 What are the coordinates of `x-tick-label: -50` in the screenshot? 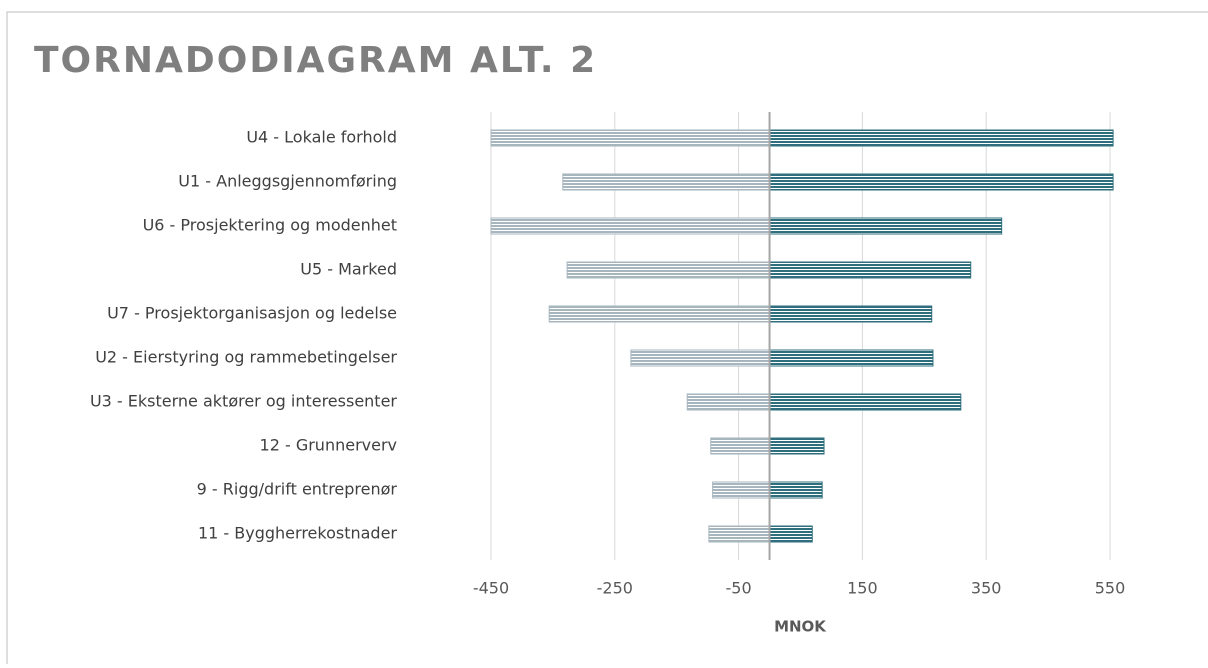 It's located at (739, 588).